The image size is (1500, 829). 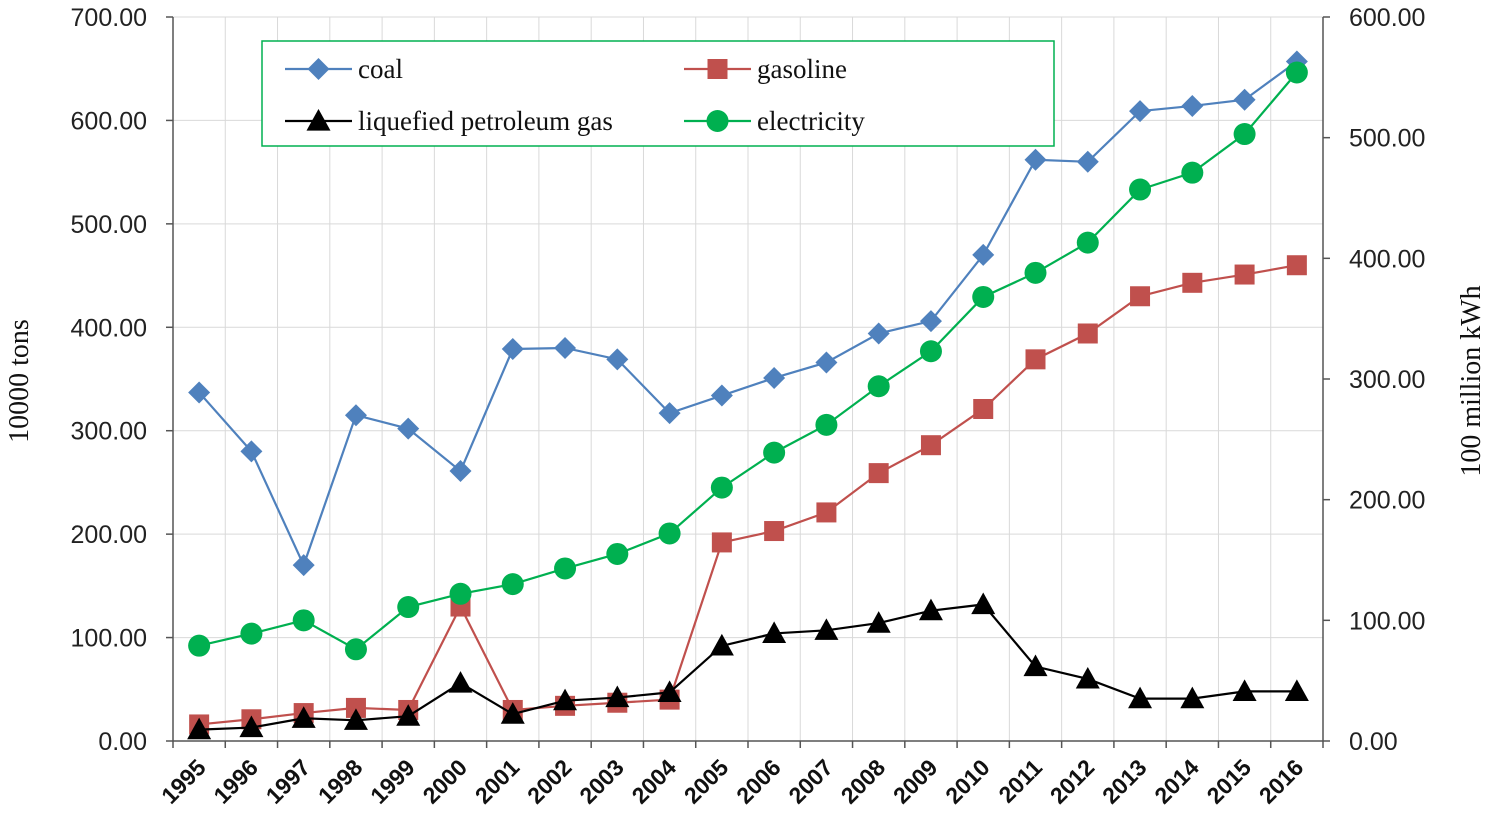 What do you see at coordinates (485, 121) in the screenshot?
I see `legend-label: liquefied petroleum gas` at bounding box center [485, 121].